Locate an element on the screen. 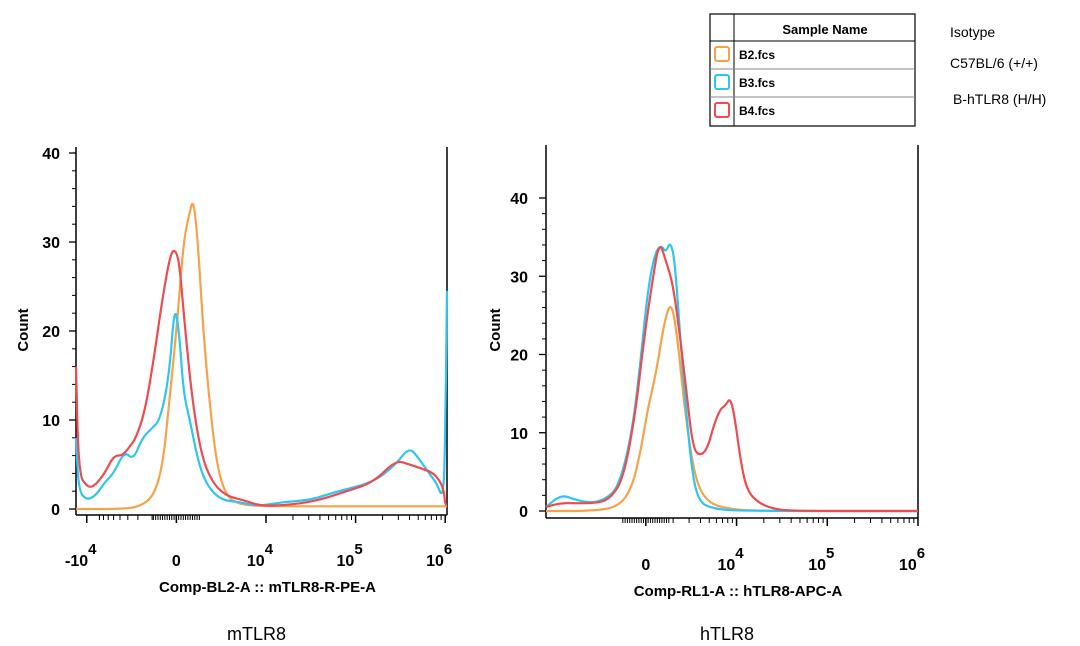  legend-label-B3-fcs: B3.fcs is located at coordinates (757, 83).